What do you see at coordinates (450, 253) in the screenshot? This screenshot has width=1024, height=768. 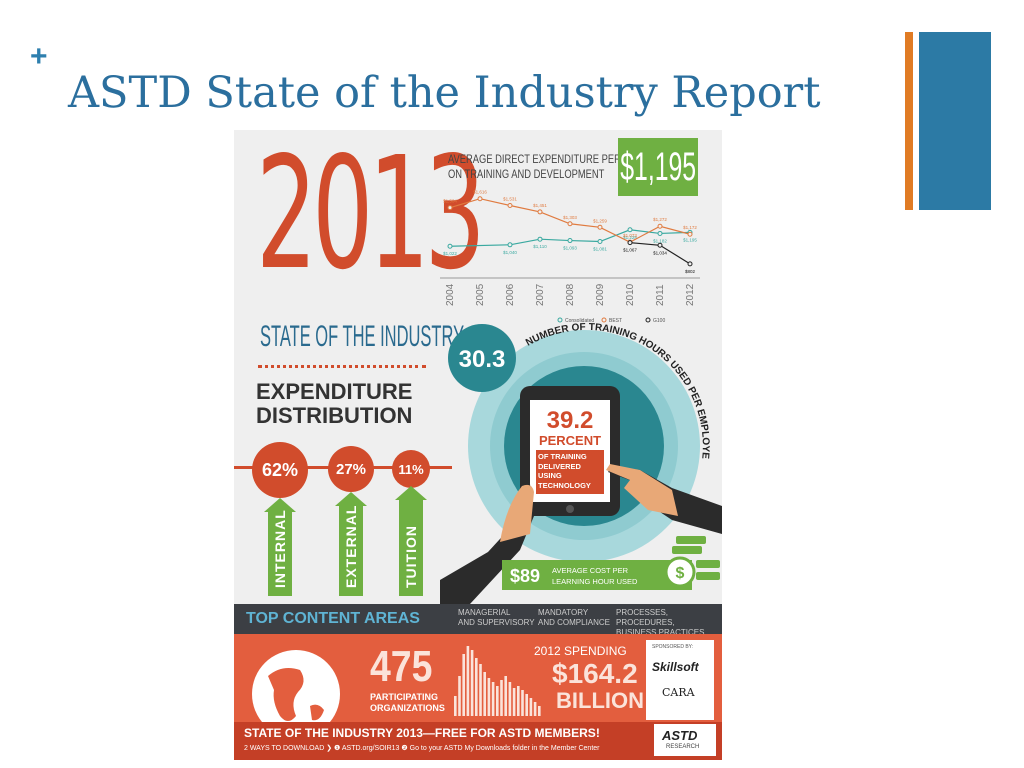 I see `data-label-0-0: $1,022` at bounding box center [450, 253].